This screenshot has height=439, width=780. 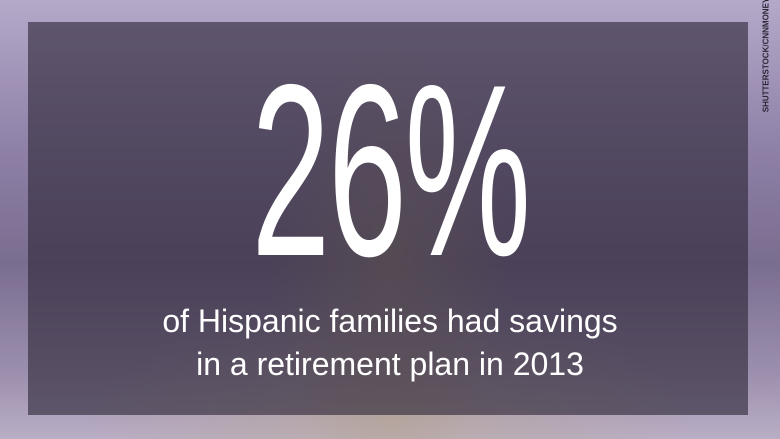 What do you see at coordinates (766, 56) in the screenshot?
I see `photo-credit: SHUTTERSTOCK/CNNMONEY` at bounding box center [766, 56].